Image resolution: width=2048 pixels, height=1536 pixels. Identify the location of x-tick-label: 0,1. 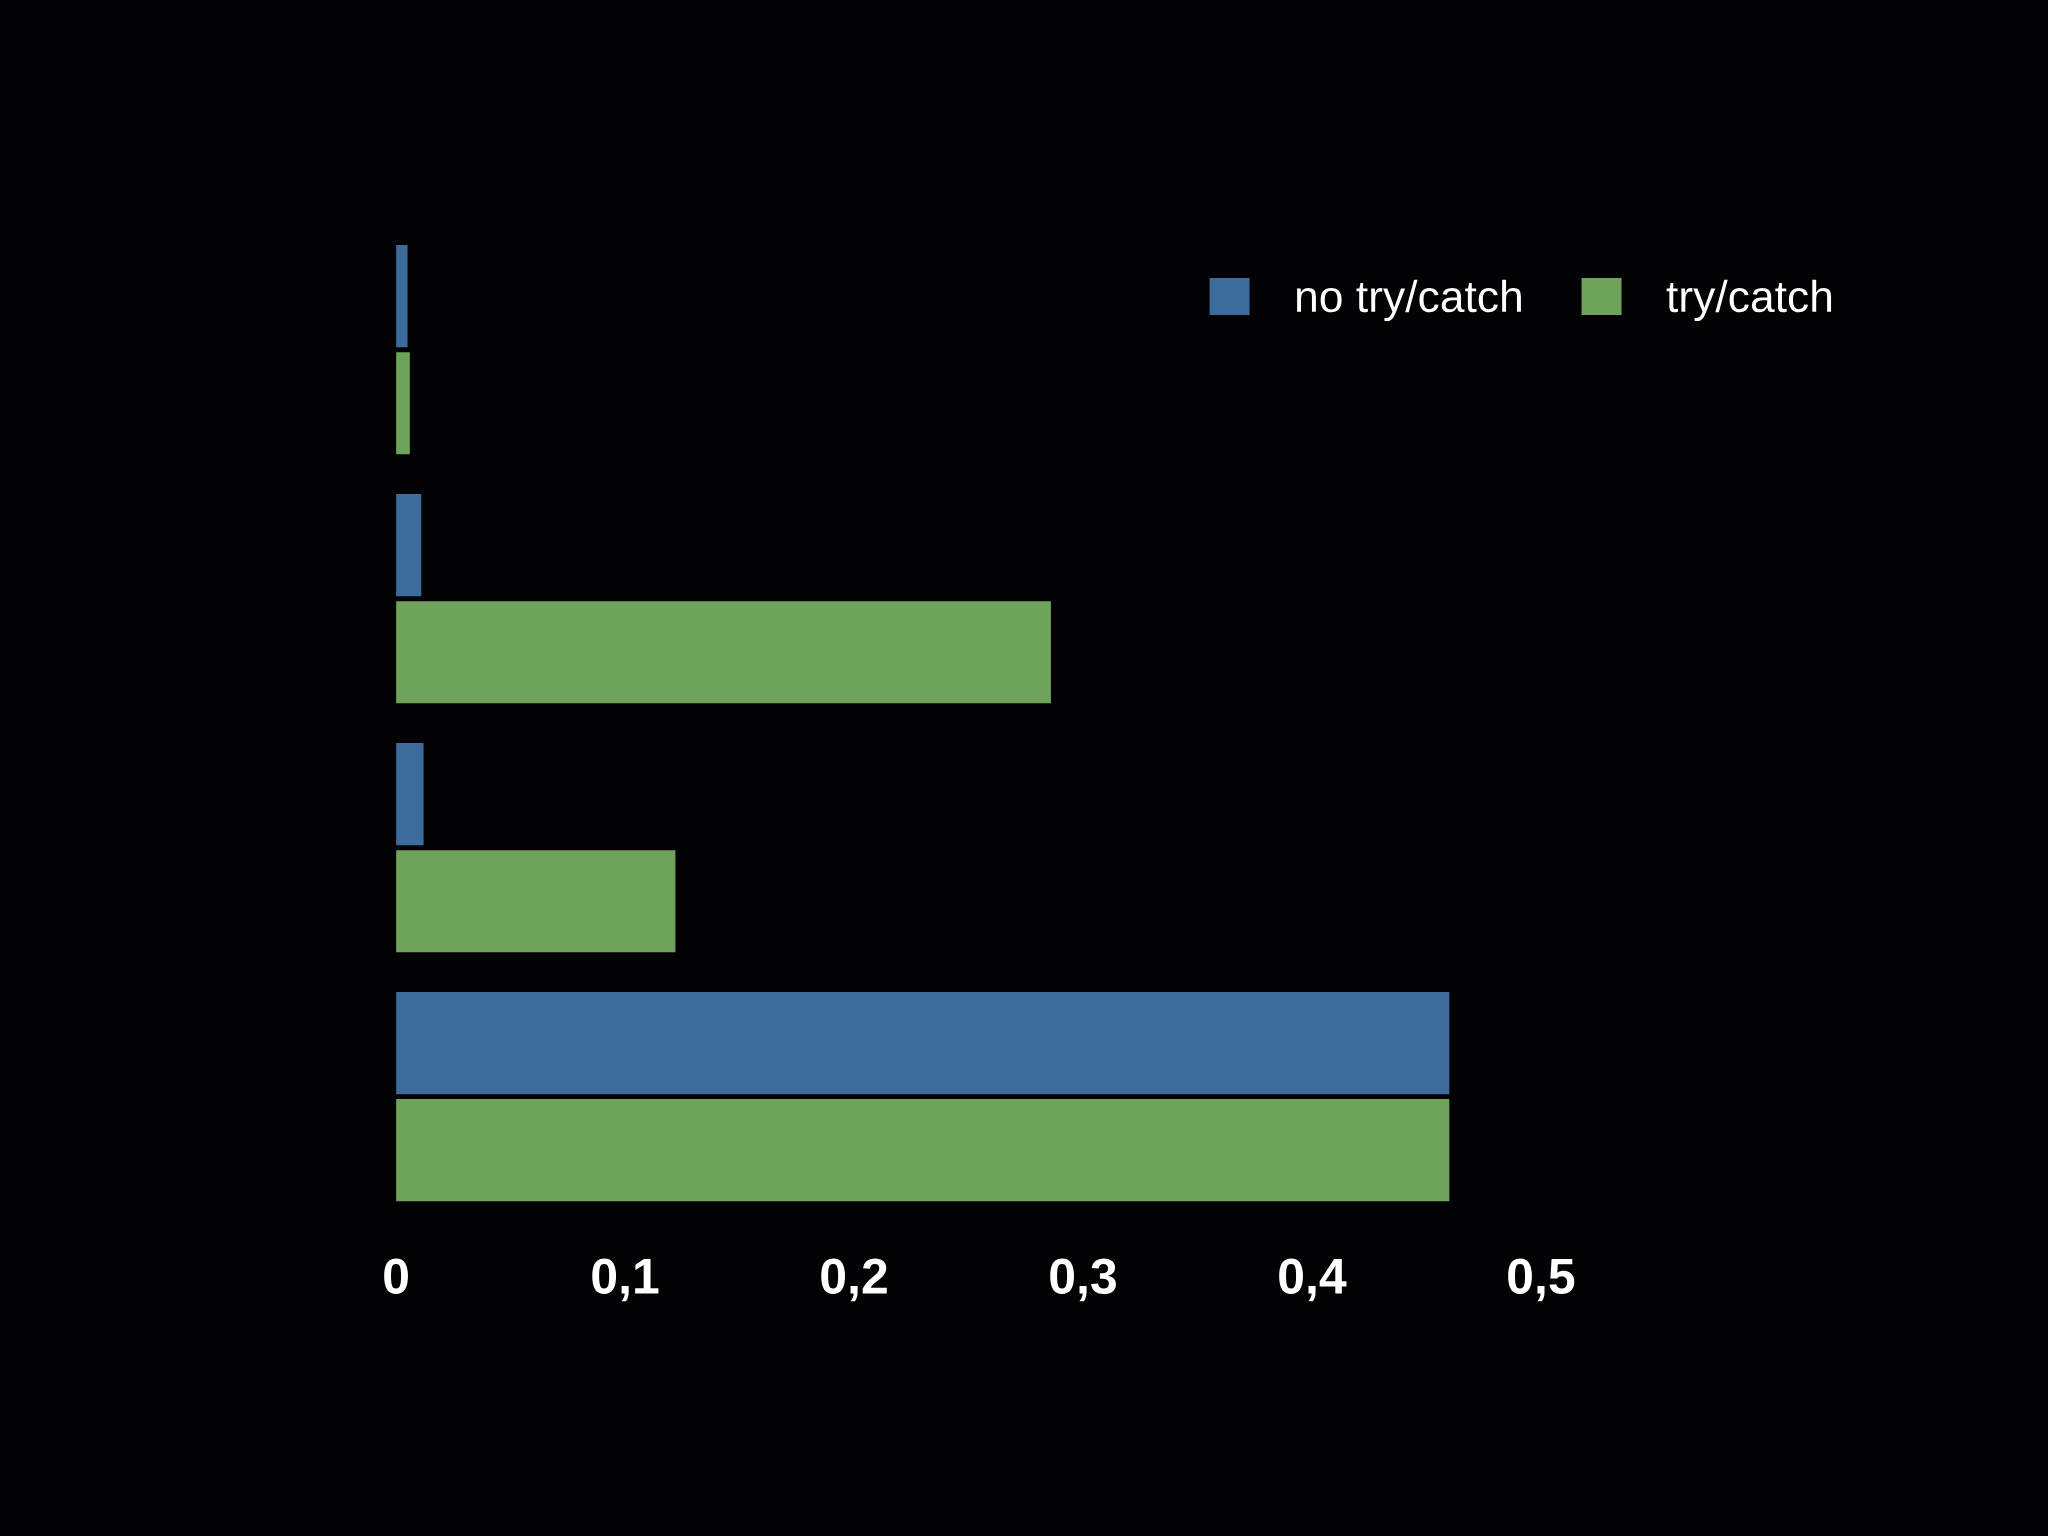
(625, 1280).